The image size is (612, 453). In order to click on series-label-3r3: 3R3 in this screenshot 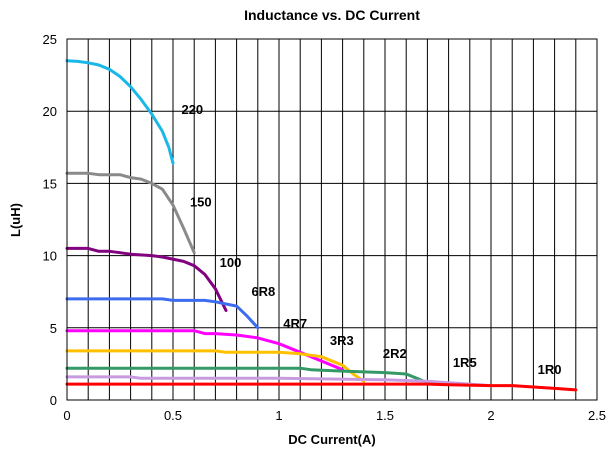, I will do `click(342, 340)`.